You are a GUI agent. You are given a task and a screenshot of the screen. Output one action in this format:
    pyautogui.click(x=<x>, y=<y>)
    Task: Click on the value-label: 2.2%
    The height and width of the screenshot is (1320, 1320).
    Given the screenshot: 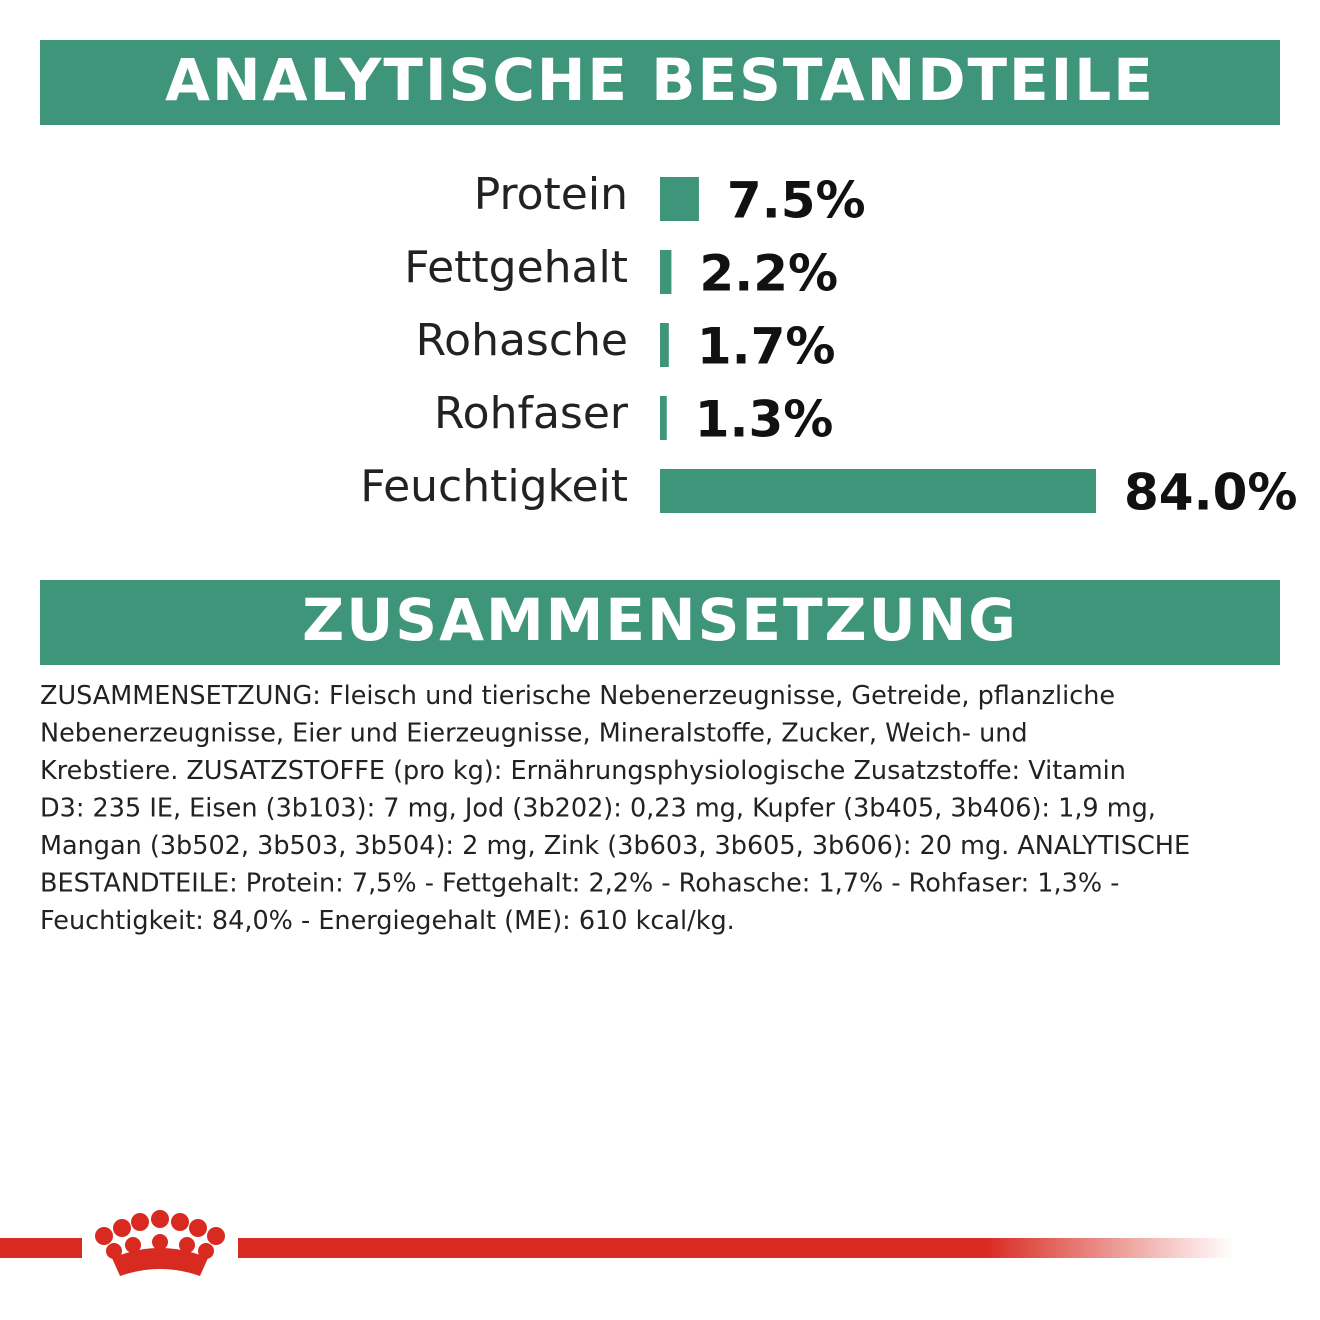 What is the action you would take?
    pyautogui.click(x=768, y=274)
    